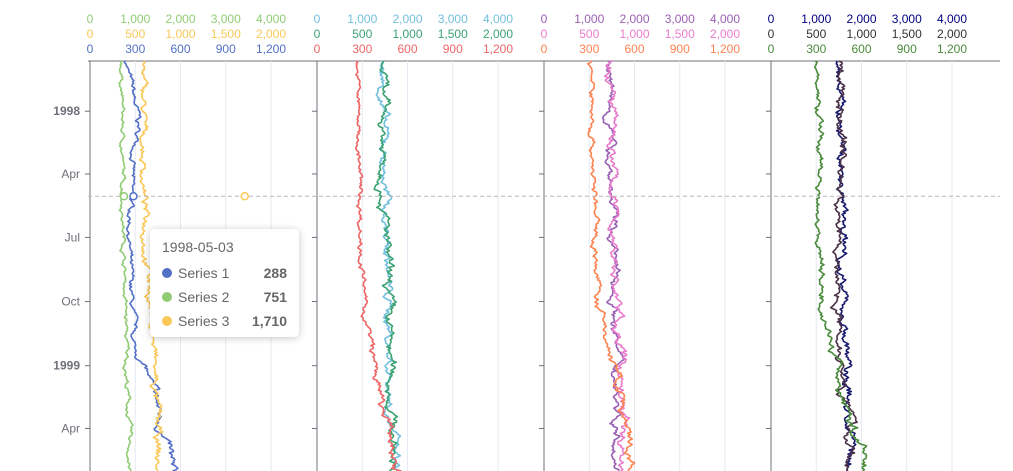 Image resolution: width=1013 pixels, height=471 pixels. What do you see at coordinates (167, 321) in the screenshot?
I see `series-3-marker` at bounding box center [167, 321].